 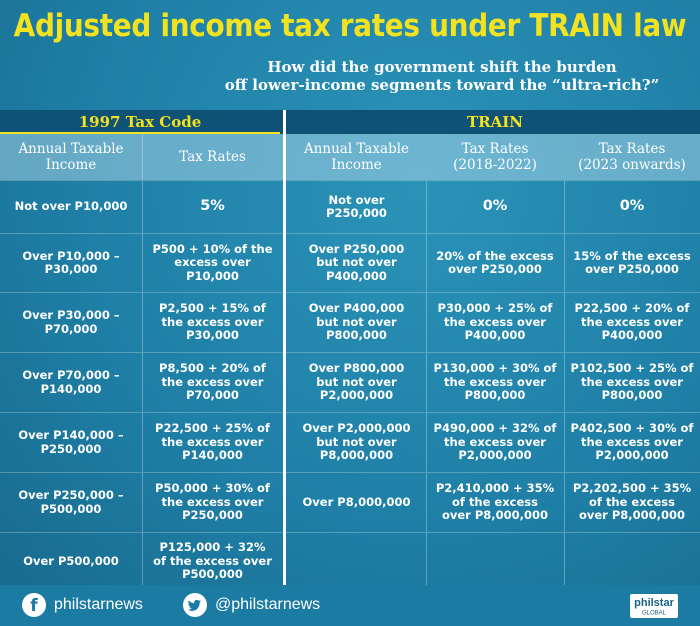 What do you see at coordinates (495, 157) in the screenshot?
I see `column-header-tax-rate-2018-2022: Tax Rates (2018-2022)` at bounding box center [495, 157].